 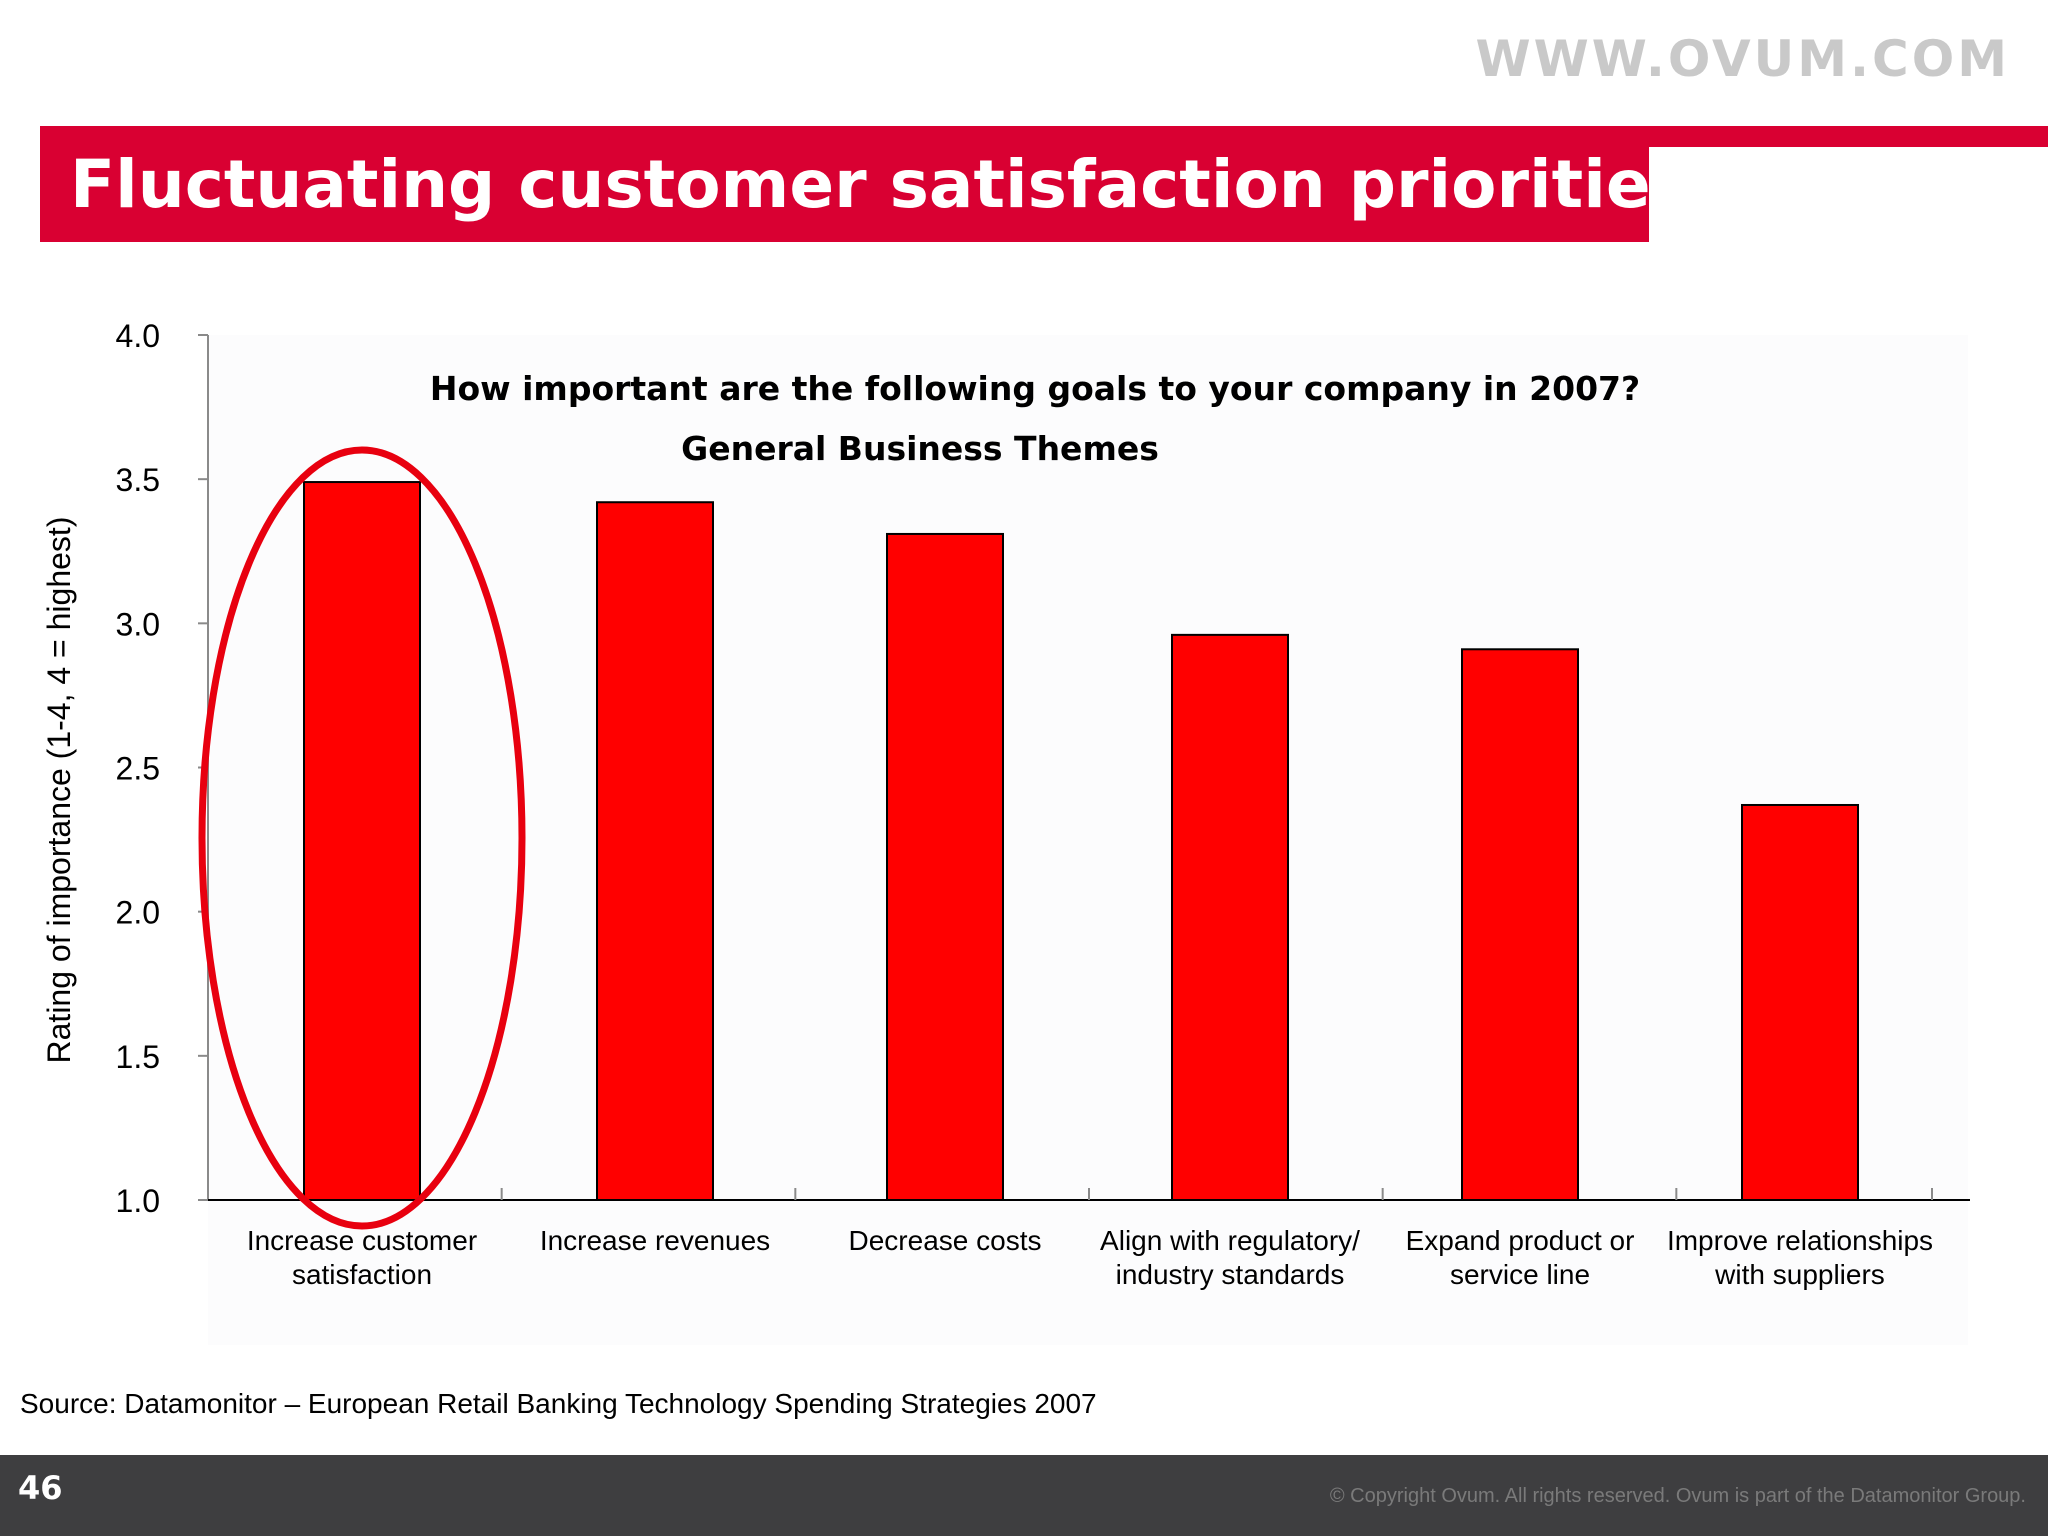 I want to click on highlight-ellipse, so click(x=362, y=838).